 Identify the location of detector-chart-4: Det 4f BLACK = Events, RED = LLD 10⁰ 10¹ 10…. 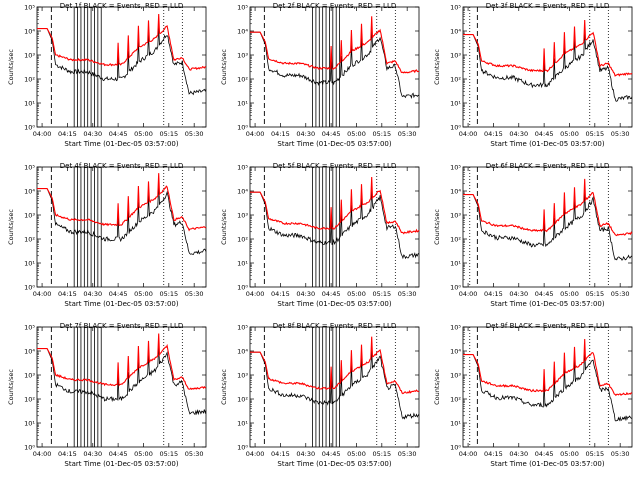
(107, 235).